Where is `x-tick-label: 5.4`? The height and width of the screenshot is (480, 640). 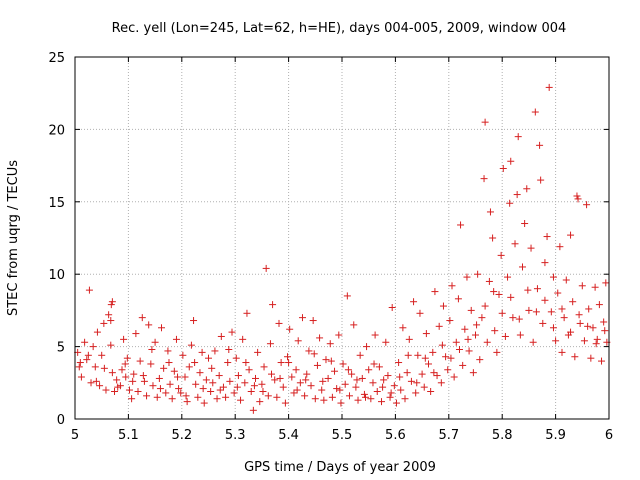
x-tick-label: 5.4 is located at coordinates (288, 435).